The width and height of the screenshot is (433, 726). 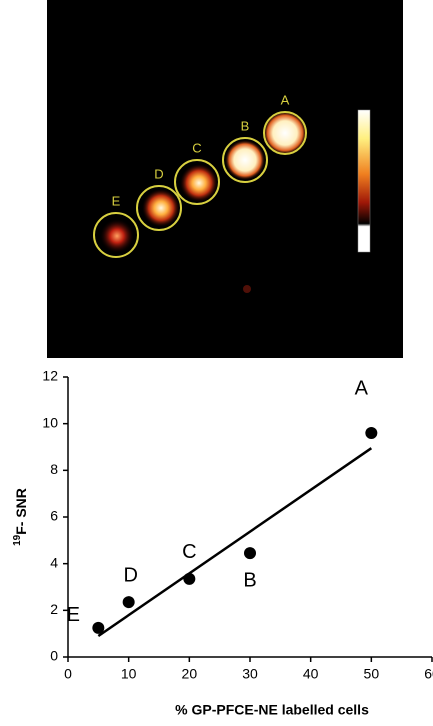 I want to click on point-label: E, so click(x=73, y=615).